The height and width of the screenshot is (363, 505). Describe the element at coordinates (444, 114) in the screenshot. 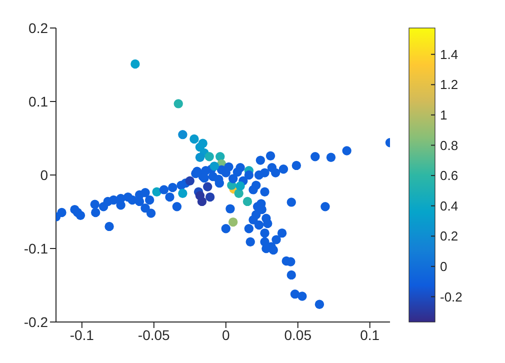

I see `color-bar-label: 1` at that location.